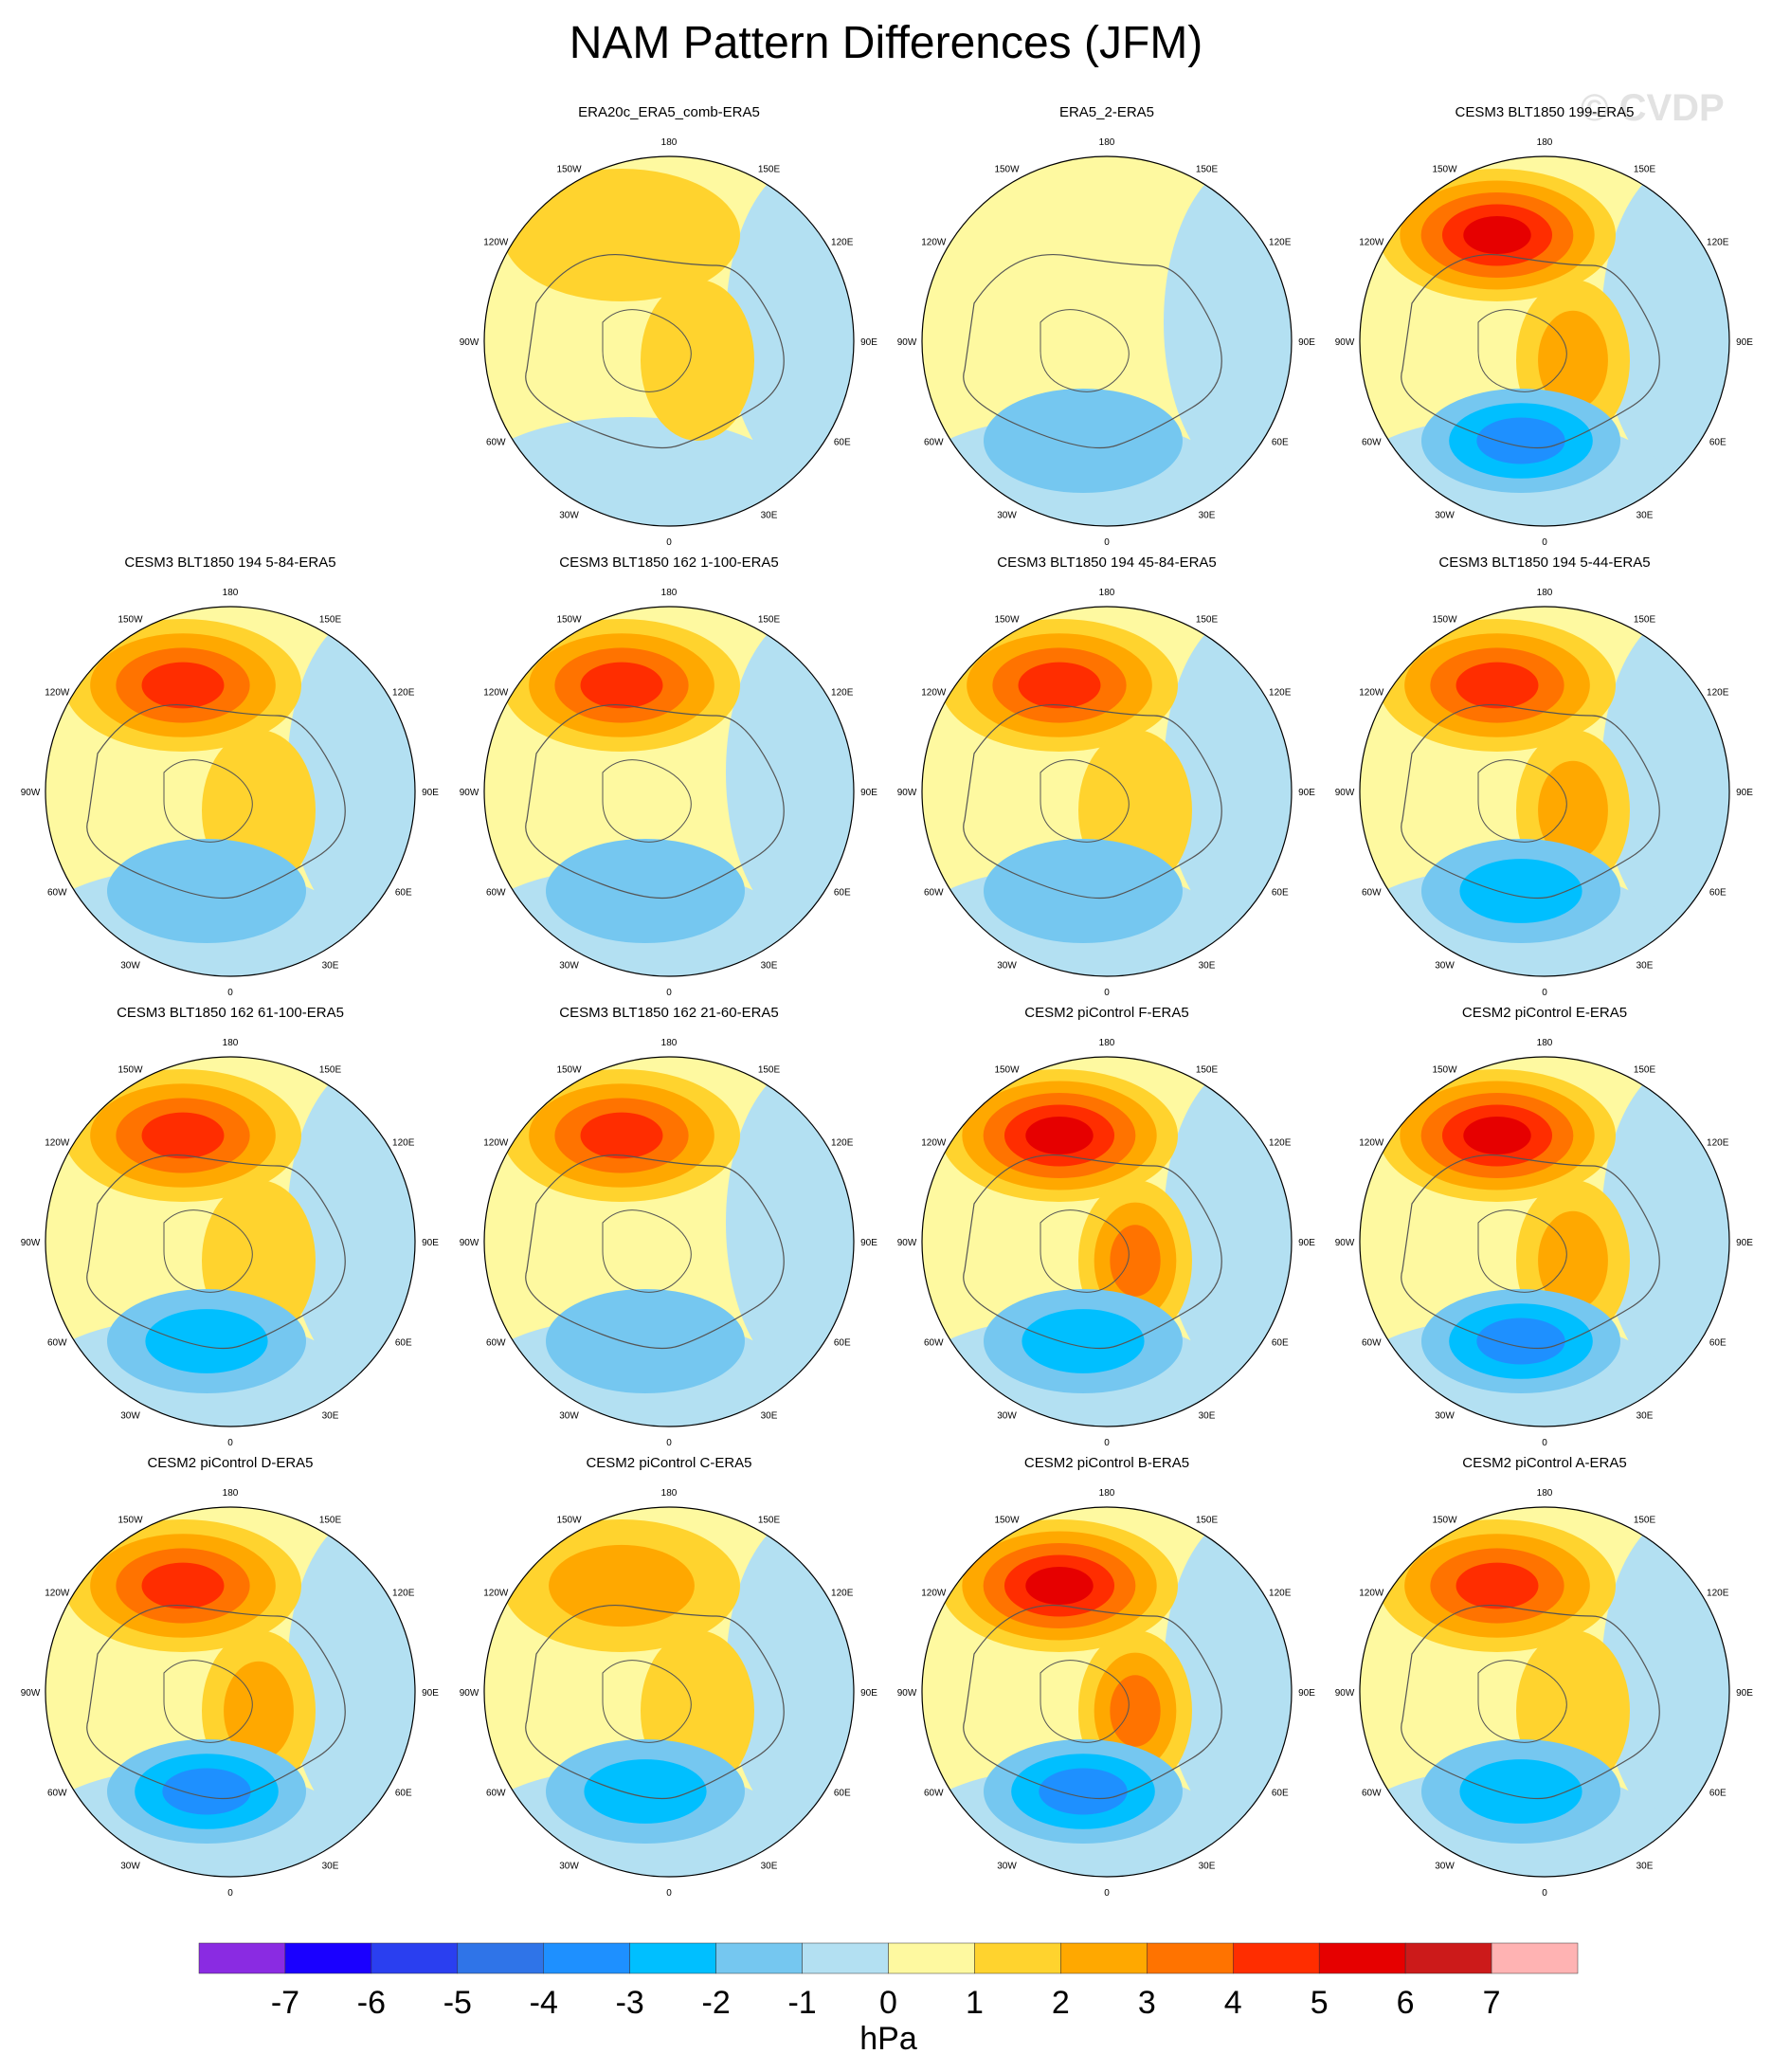  What do you see at coordinates (1544, 1013) in the screenshot?
I see `panel-title: CESM2 piControl E-ERA5` at bounding box center [1544, 1013].